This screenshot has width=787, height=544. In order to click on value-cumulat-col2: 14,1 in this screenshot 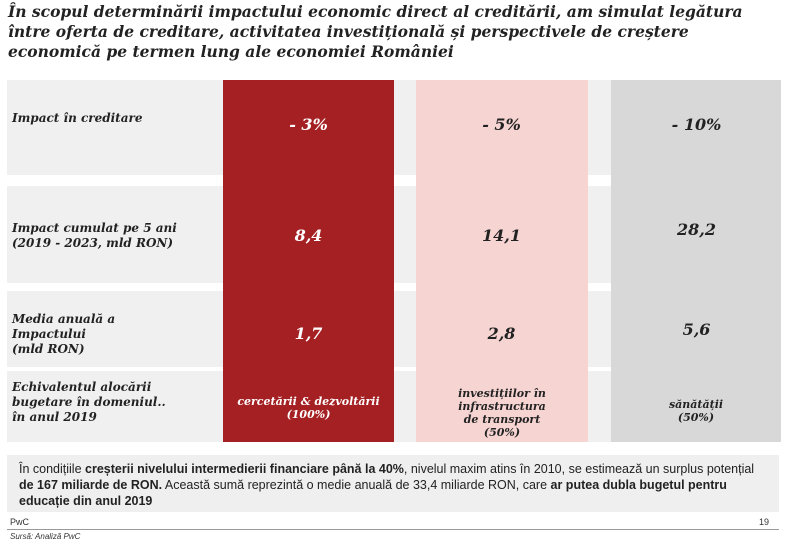, I will do `click(501, 235)`.